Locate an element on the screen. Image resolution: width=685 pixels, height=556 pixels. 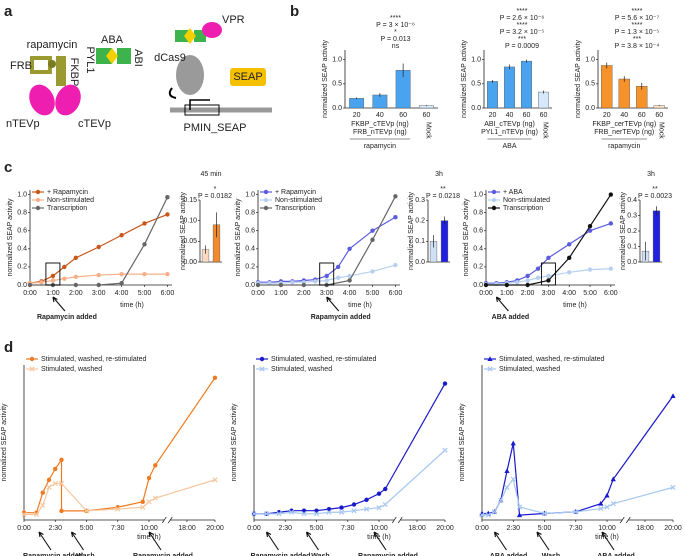
x-tick-label: 6:00 is located at coordinates (168, 293).